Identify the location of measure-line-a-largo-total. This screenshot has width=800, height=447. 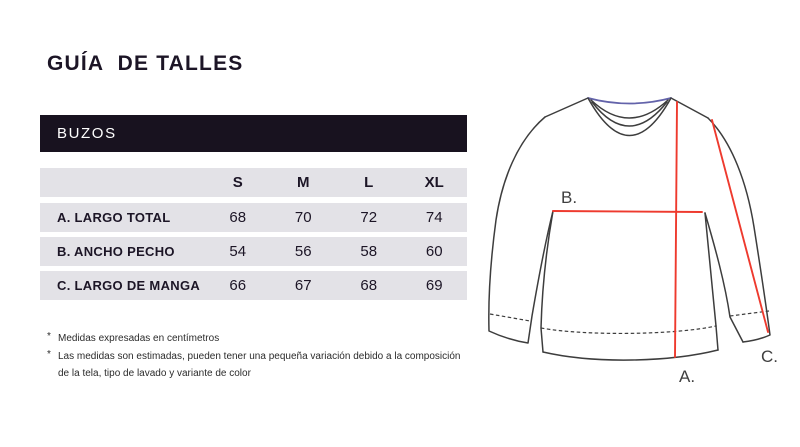
(676, 229).